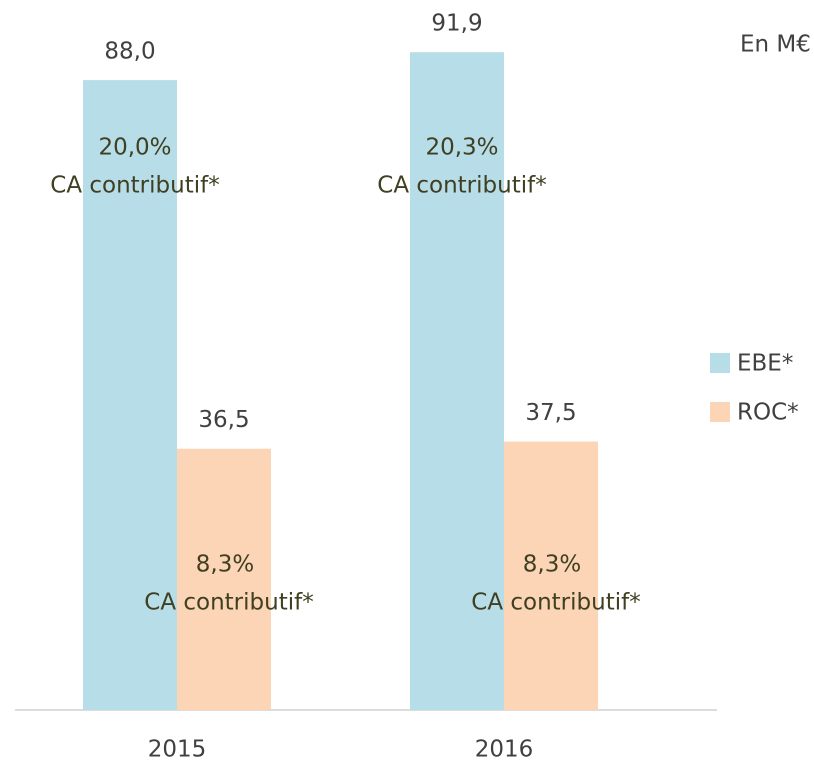 This screenshot has width=814, height=763. What do you see at coordinates (504, 750) in the screenshot?
I see `x-tick-label: 2016` at bounding box center [504, 750].